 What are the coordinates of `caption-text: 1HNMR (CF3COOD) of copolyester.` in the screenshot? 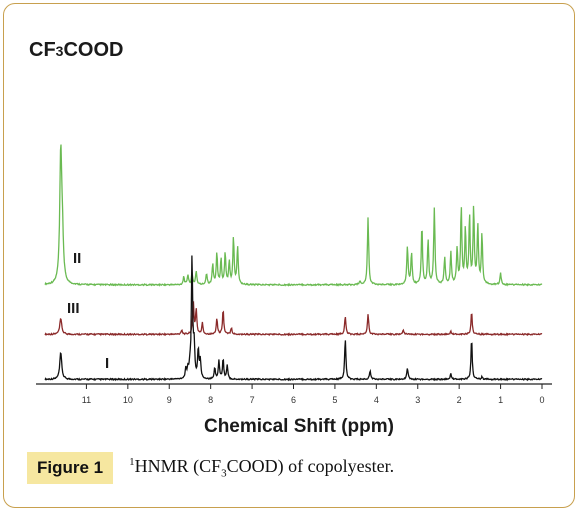 It's located at (262, 468).